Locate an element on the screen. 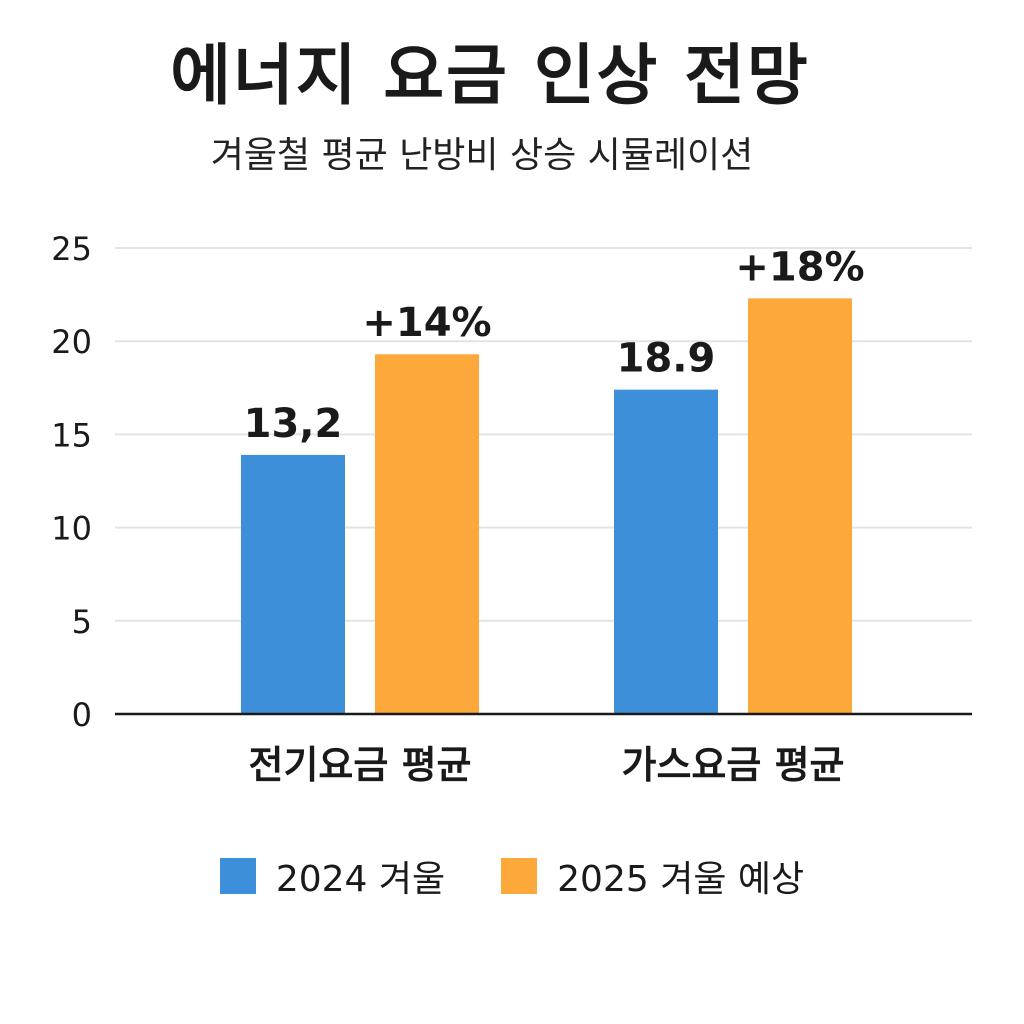  y-tick-label: 20 is located at coordinates (71, 342).